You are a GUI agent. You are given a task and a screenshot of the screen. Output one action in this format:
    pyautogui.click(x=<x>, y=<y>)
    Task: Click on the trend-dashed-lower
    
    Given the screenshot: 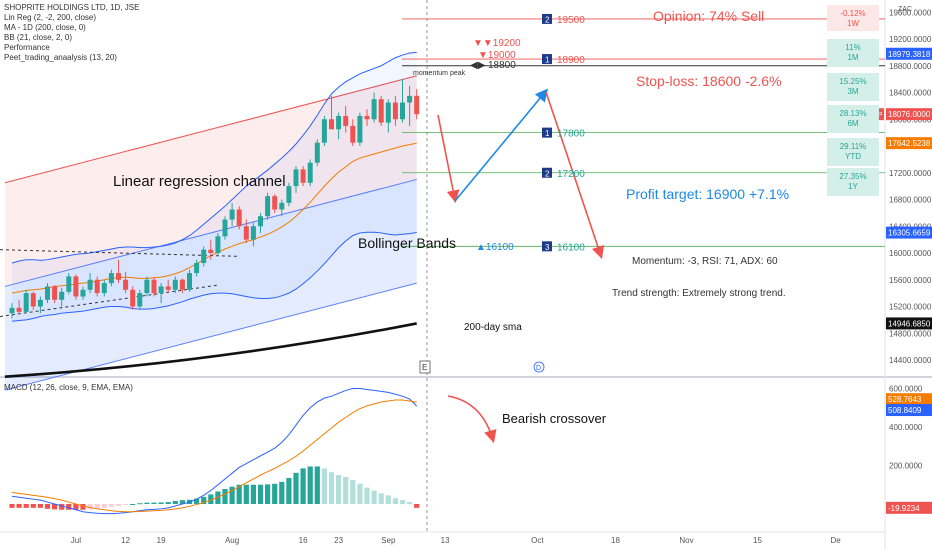 What is the action you would take?
    pyautogui.click(x=109, y=301)
    